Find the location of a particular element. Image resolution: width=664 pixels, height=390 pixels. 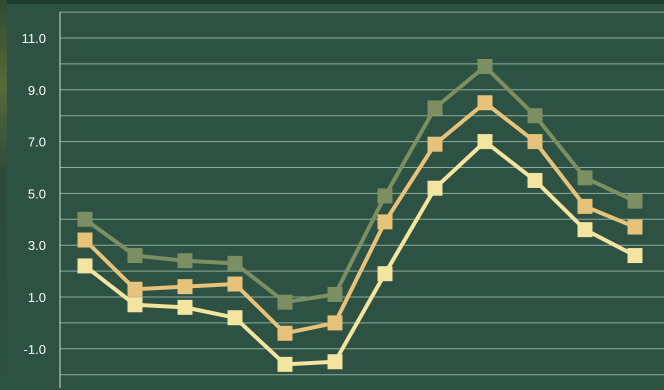

y-tick-label: 7.0 is located at coordinates (37, 142).